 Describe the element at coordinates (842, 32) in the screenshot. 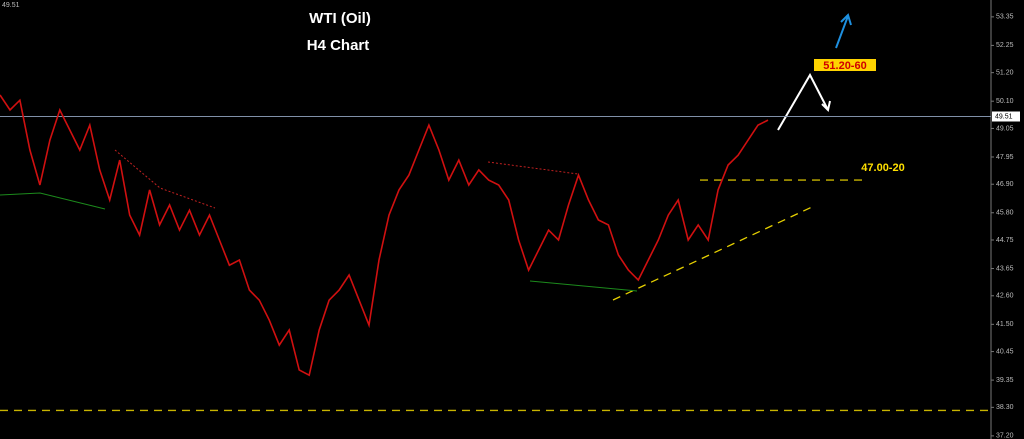

I see `target-arrow` at that location.